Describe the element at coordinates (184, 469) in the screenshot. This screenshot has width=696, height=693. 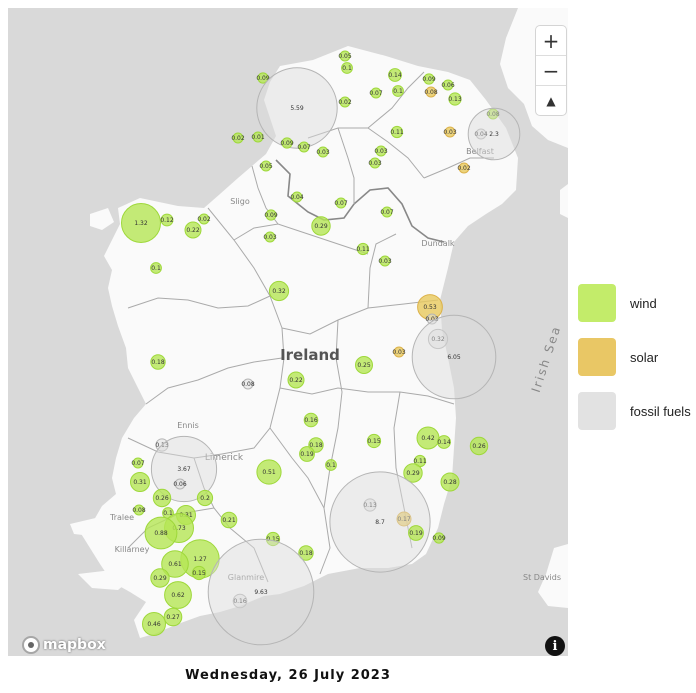
I see `generation-site-fossil: 3.67` at that location.